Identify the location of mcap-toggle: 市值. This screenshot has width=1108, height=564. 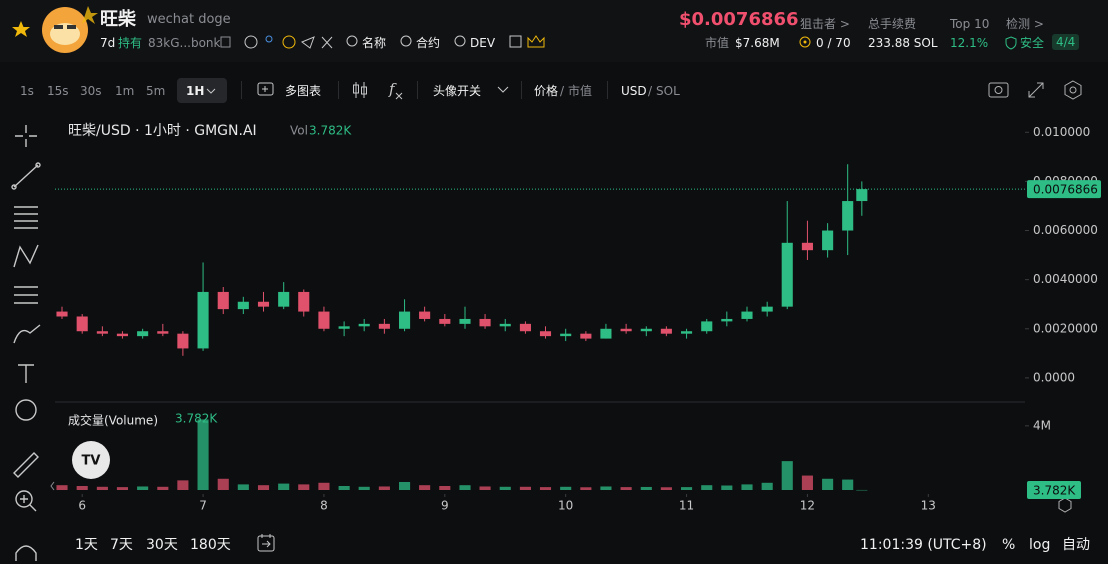
(580, 91).